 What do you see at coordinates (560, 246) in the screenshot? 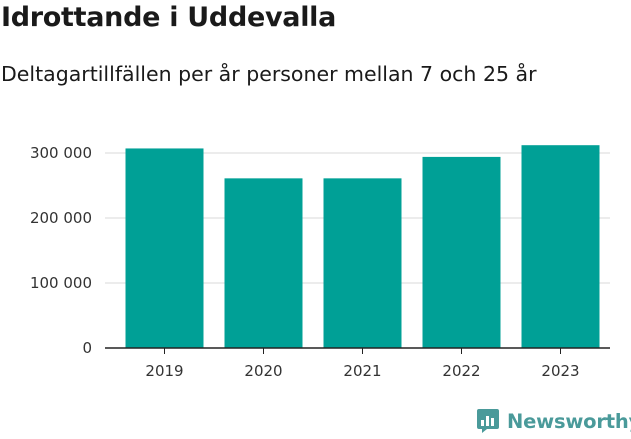
I see `bar-2023` at bounding box center [560, 246].